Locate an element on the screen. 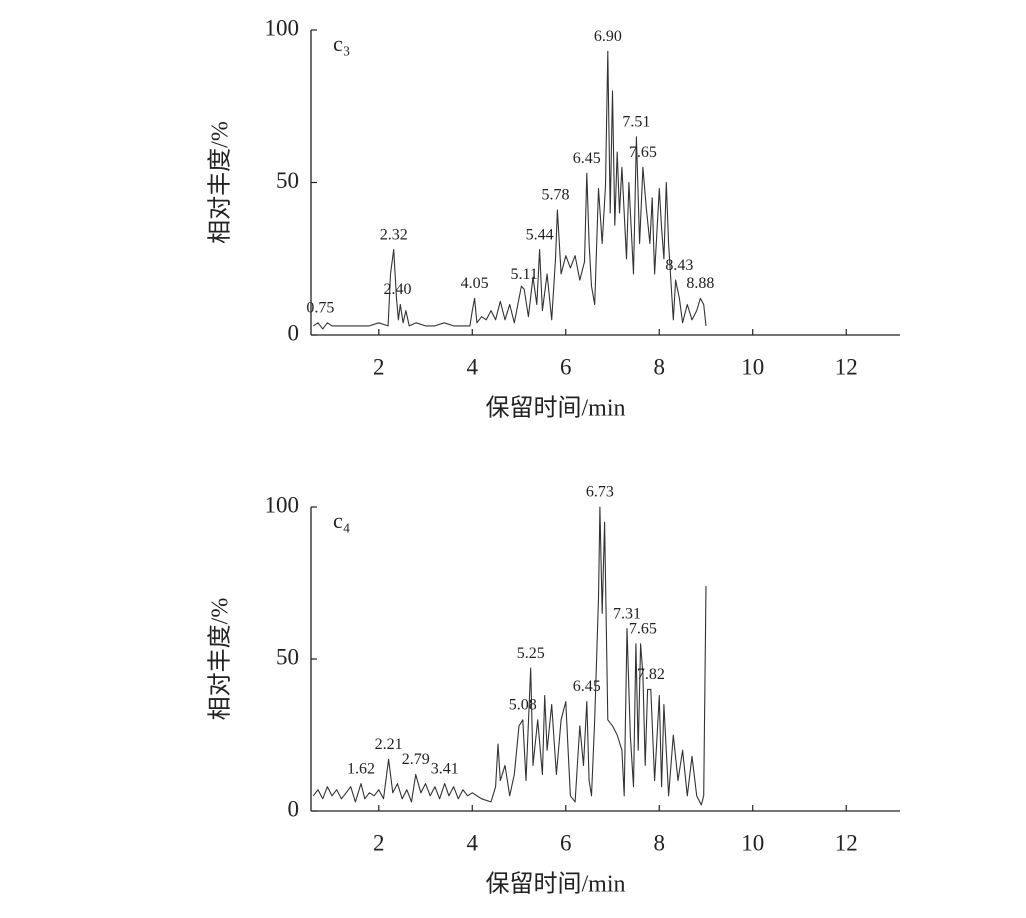 The height and width of the screenshot is (918, 1026). peak-label: 8.43 is located at coordinates (679, 265).